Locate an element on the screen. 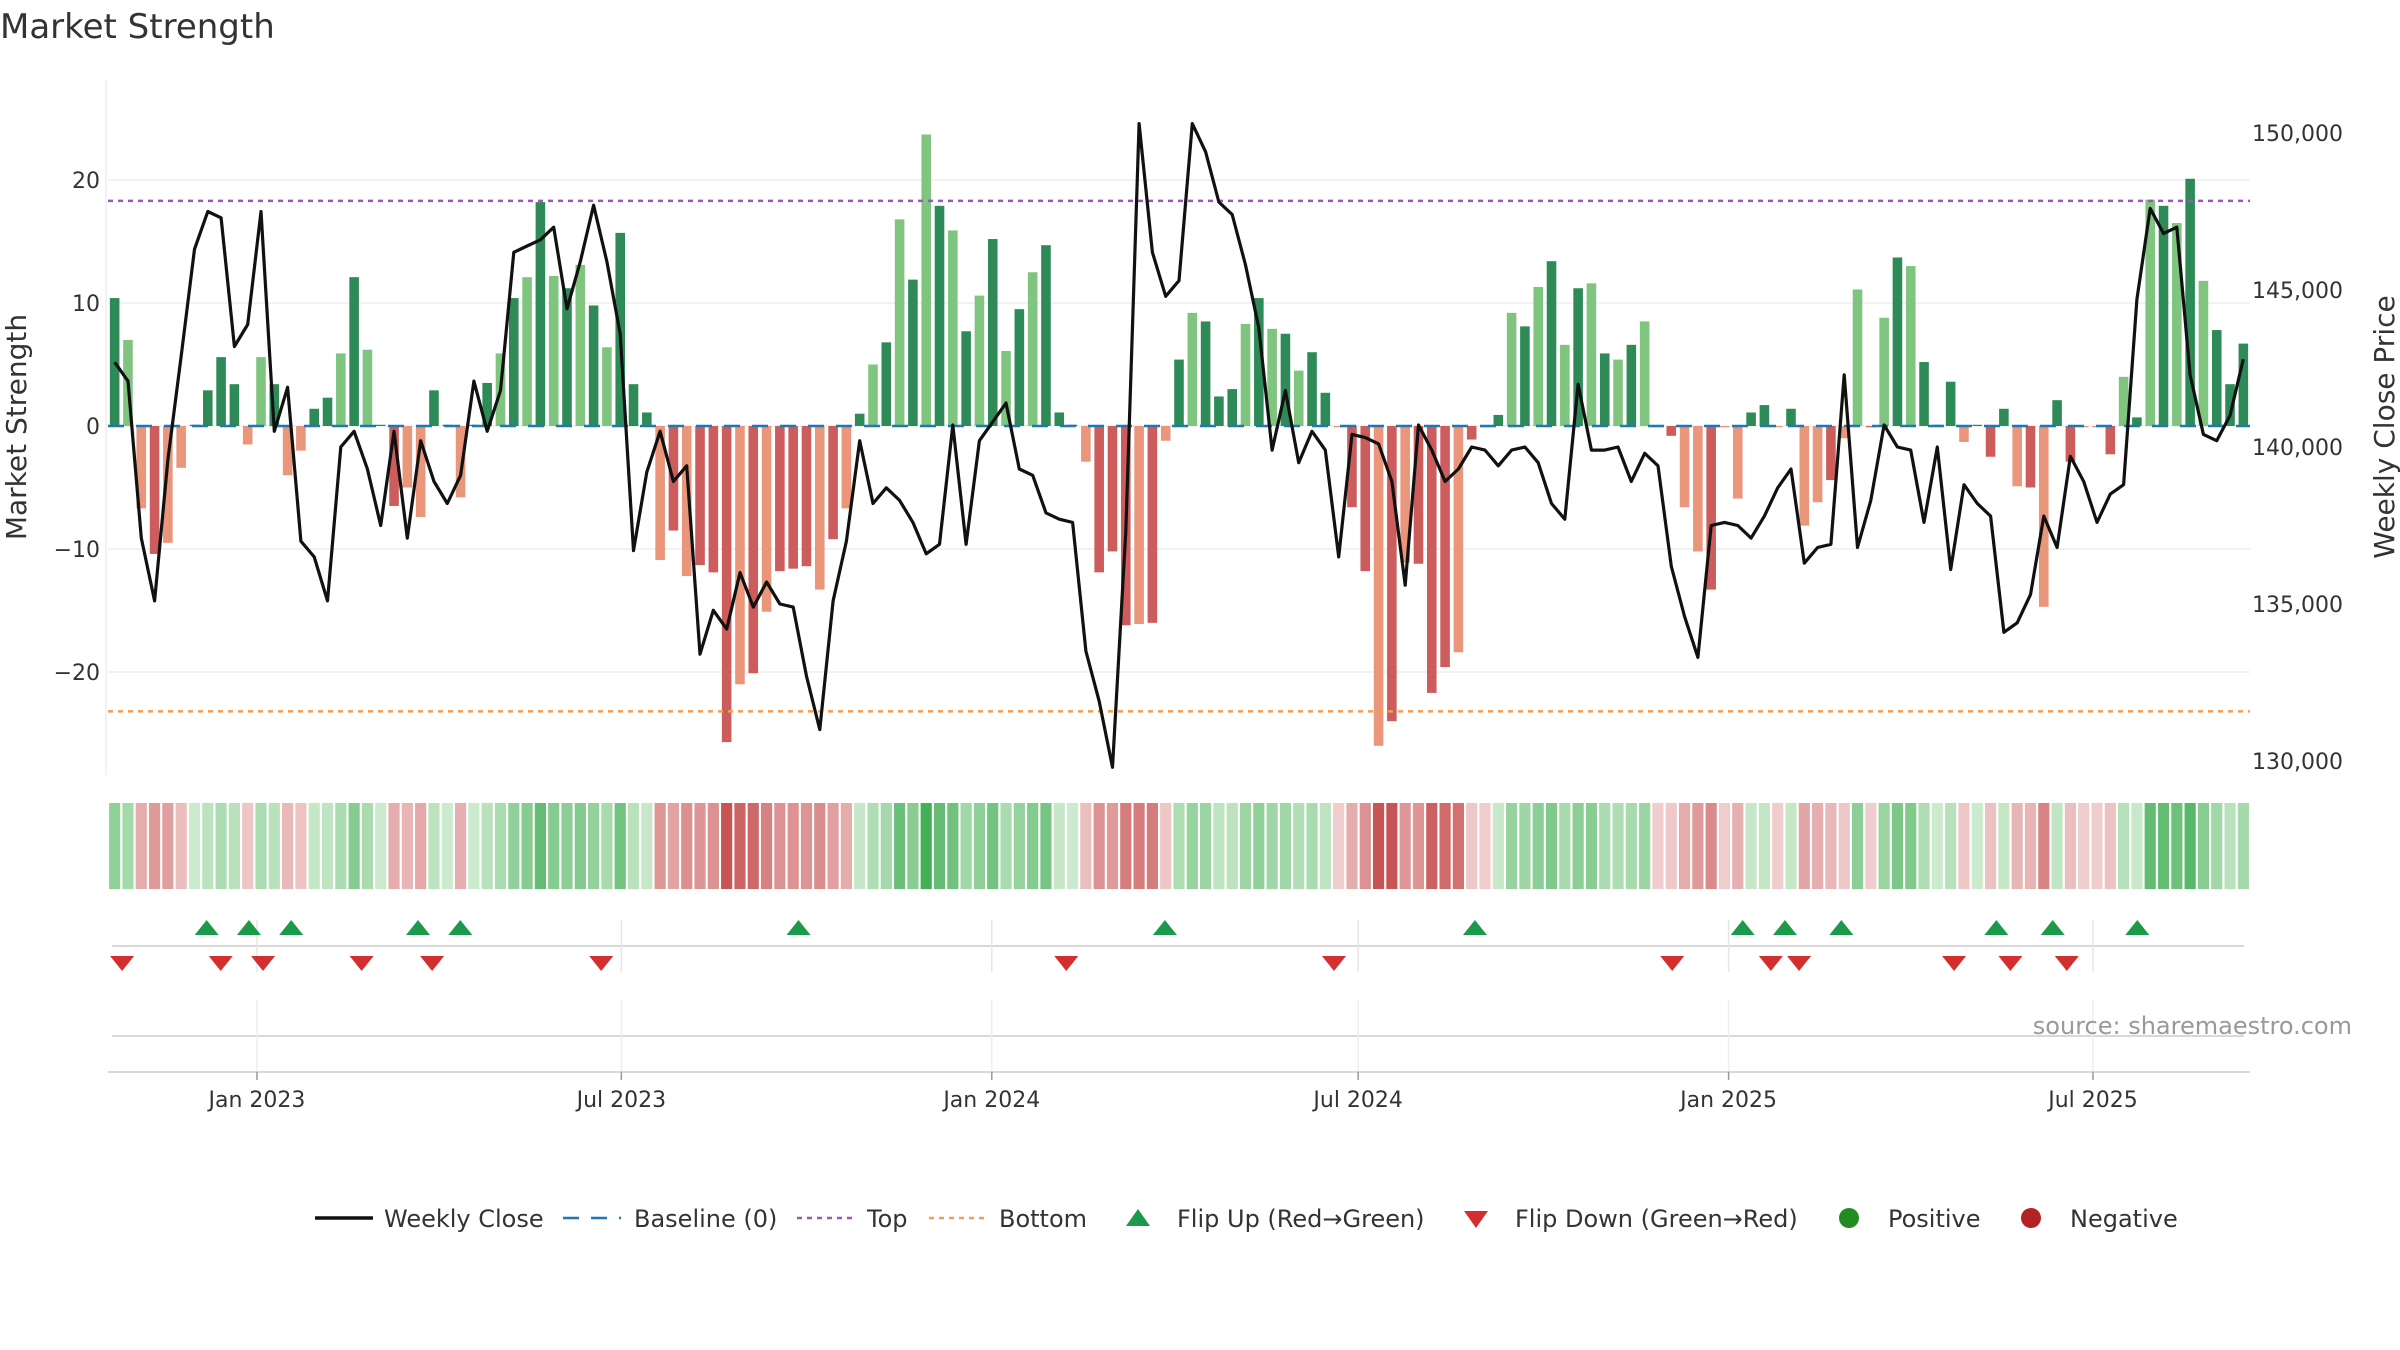 Image resolution: width=2400 pixels, height=1350 pixels. legend-label: Negative is located at coordinates (2124, 1219).